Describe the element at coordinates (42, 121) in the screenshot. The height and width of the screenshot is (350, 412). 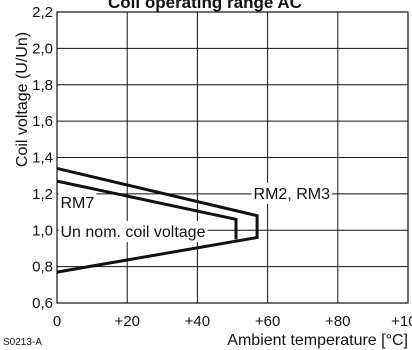
I see `y-tick-label-5: 1,6` at that location.